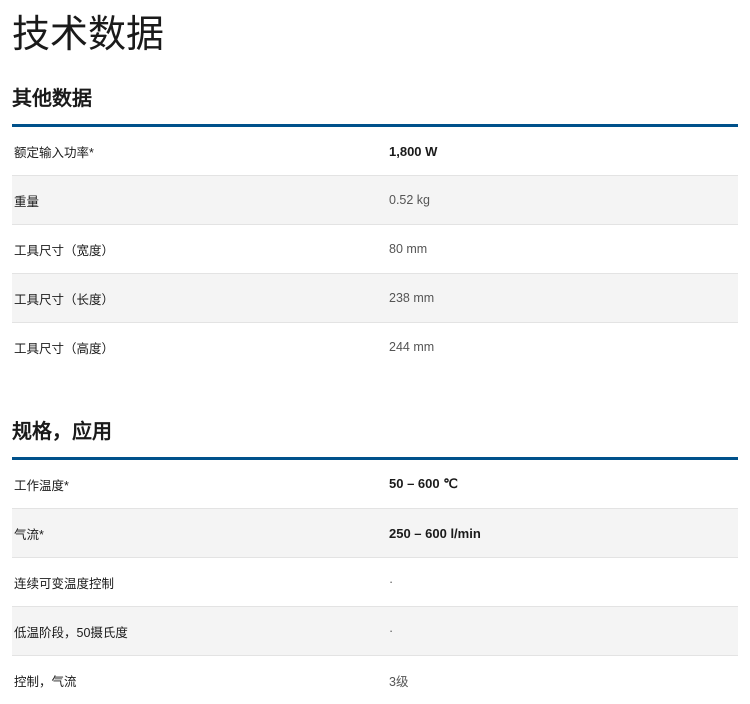 This screenshot has width=750, height=704. I want to click on table-row: 工具尺寸（长度） 238 mm, so click(375, 298).